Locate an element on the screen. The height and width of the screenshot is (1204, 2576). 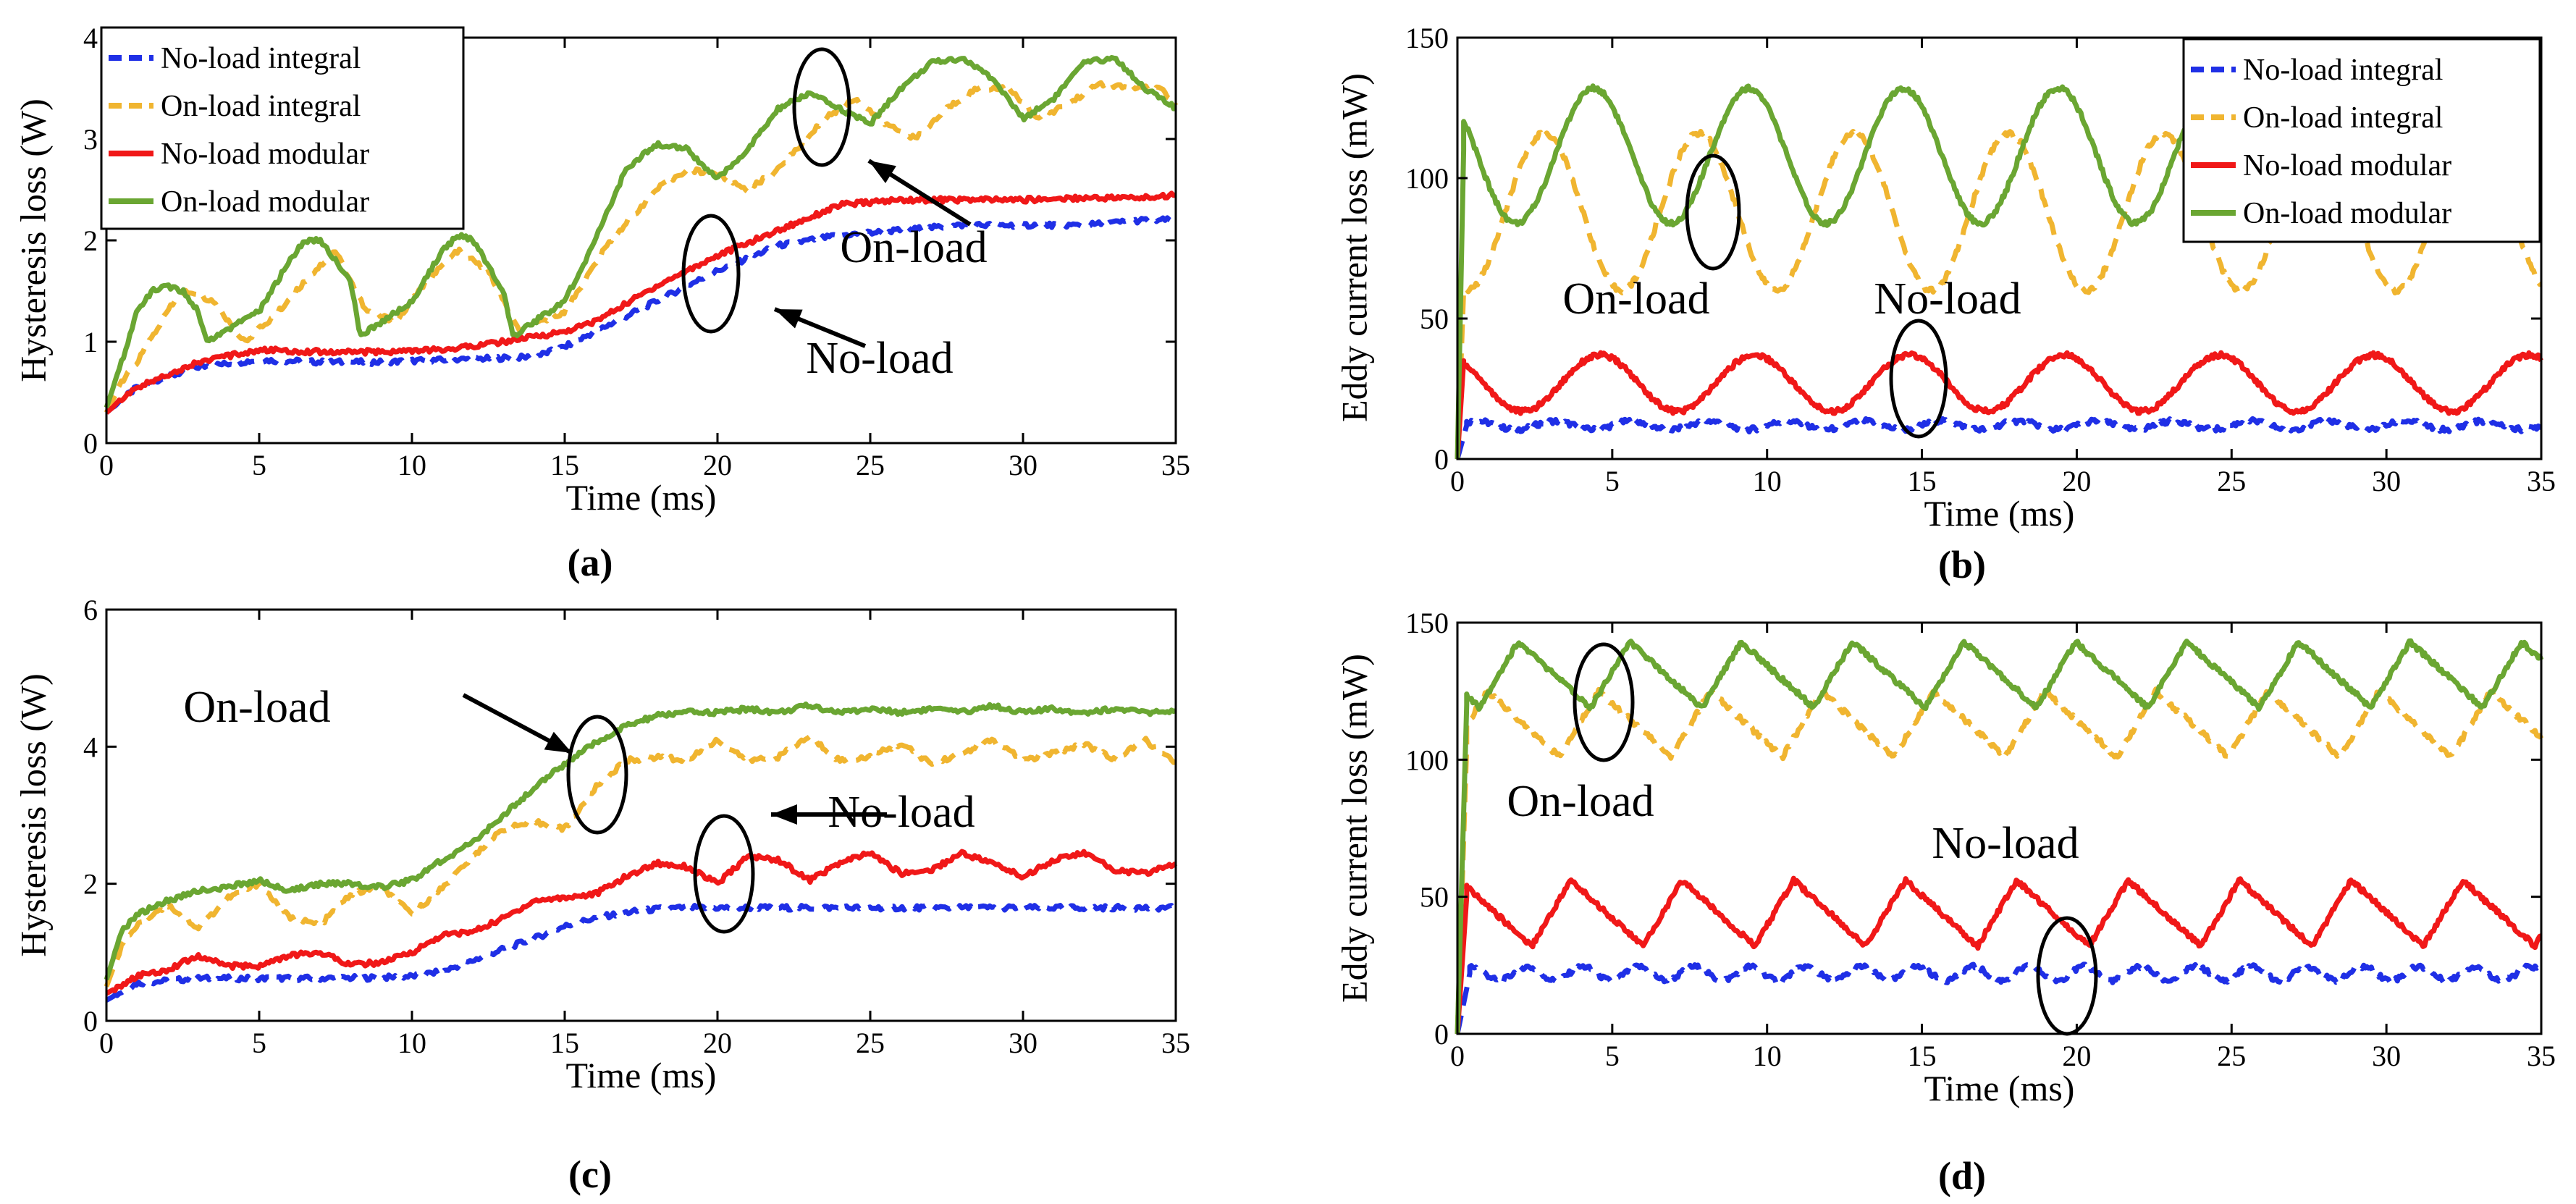
y-tick-label: 3 is located at coordinates (90, 139).